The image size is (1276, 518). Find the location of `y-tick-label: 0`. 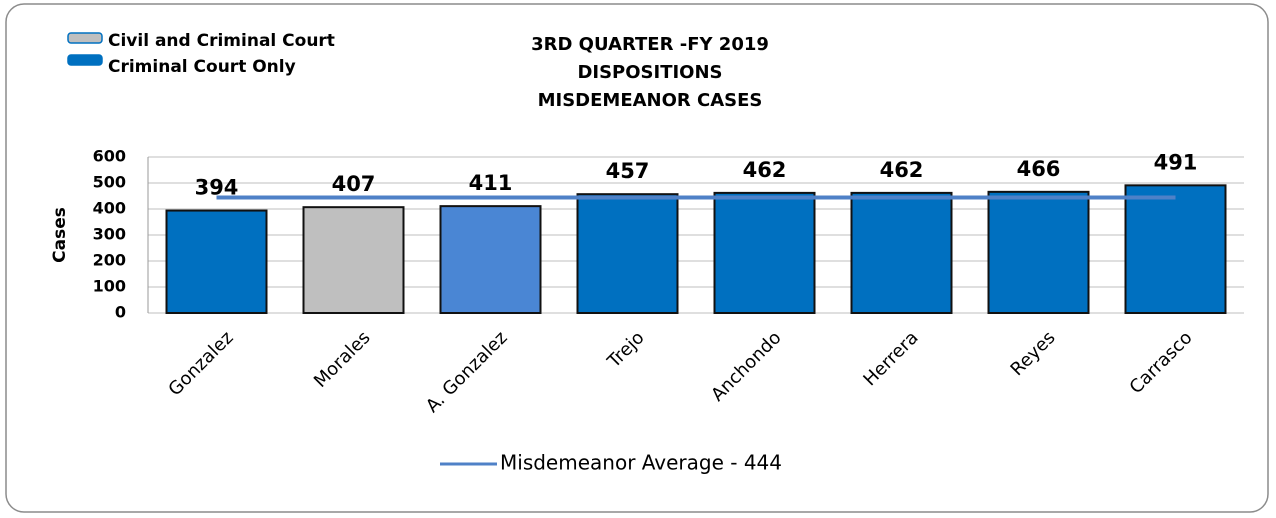

y-tick-label: 0 is located at coordinates (120, 312).